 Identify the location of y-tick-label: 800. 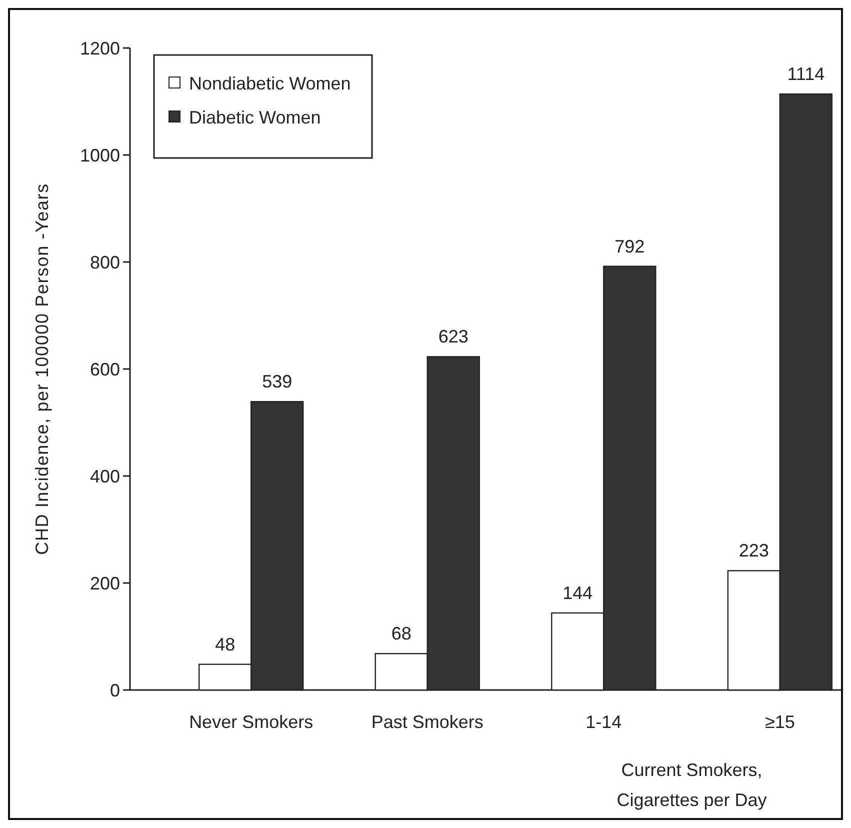
(105, 262).